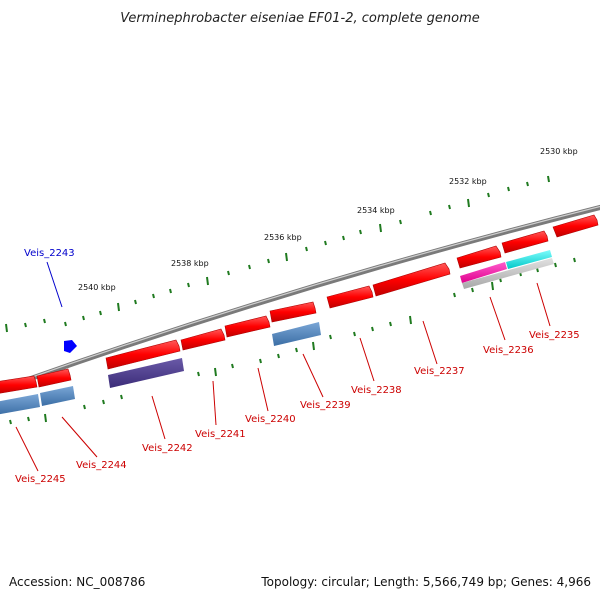  Describe the element at coordinates (325, 405) in the screenshot. I see `gene-label: Veis_2239` at that location.